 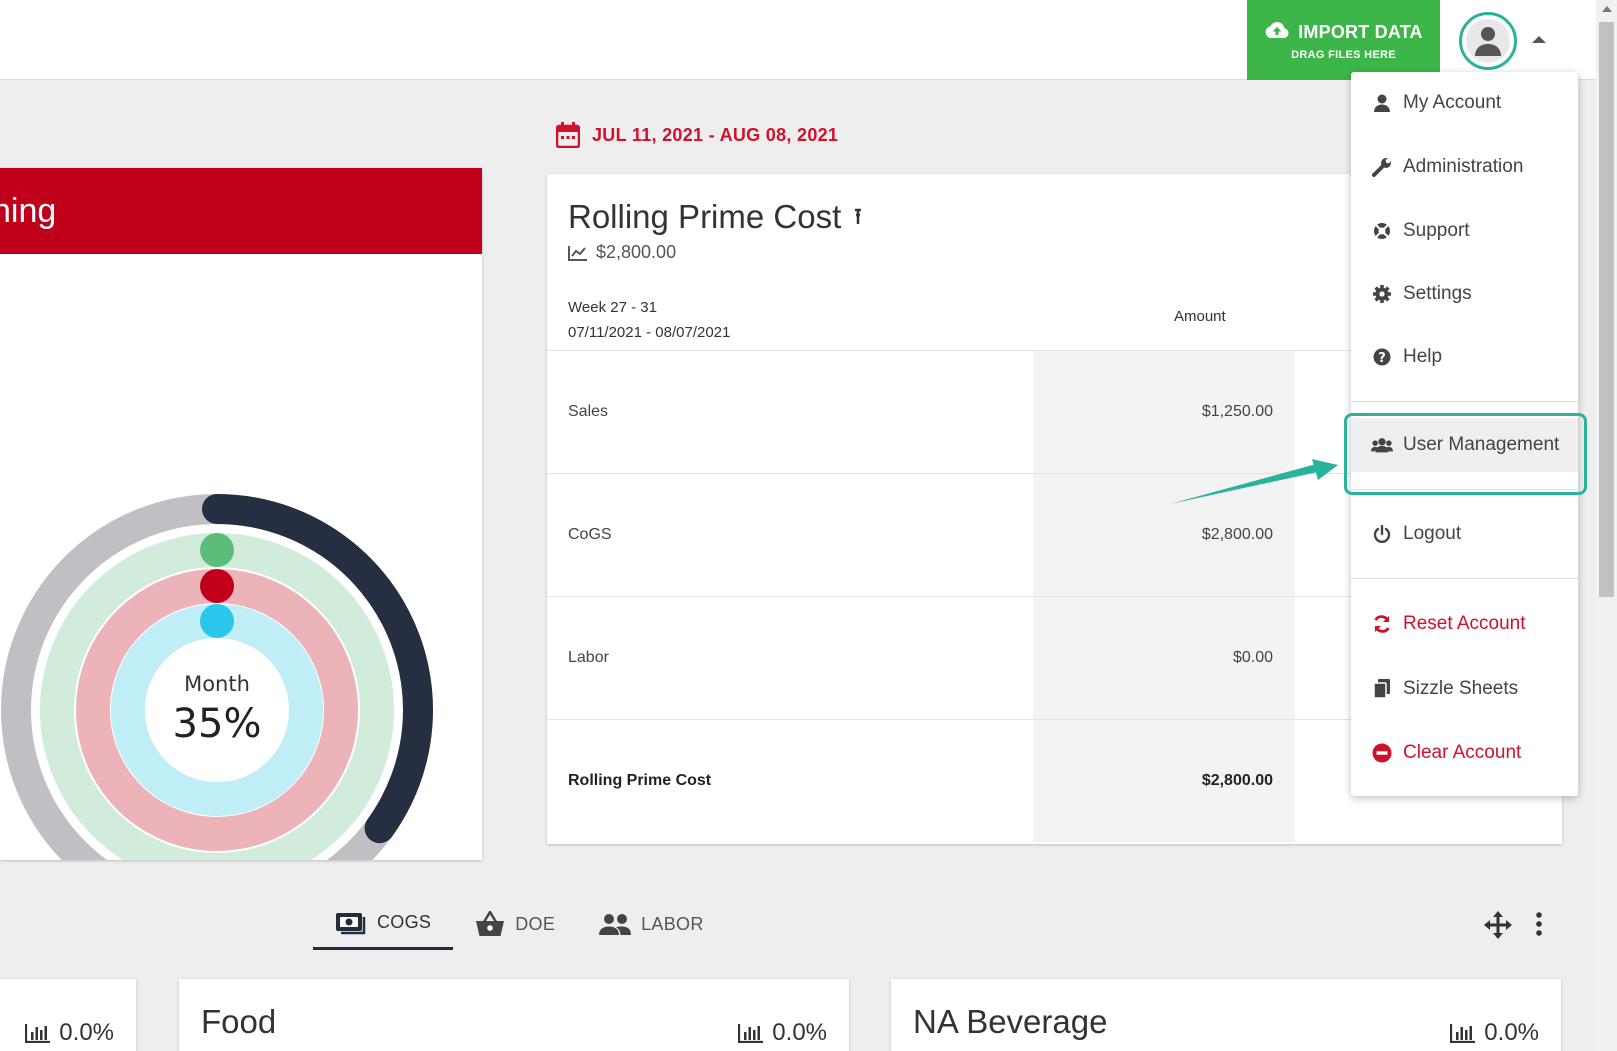 I want to click on menu-item-label: Clear Account, so click(x=1462, y=752).